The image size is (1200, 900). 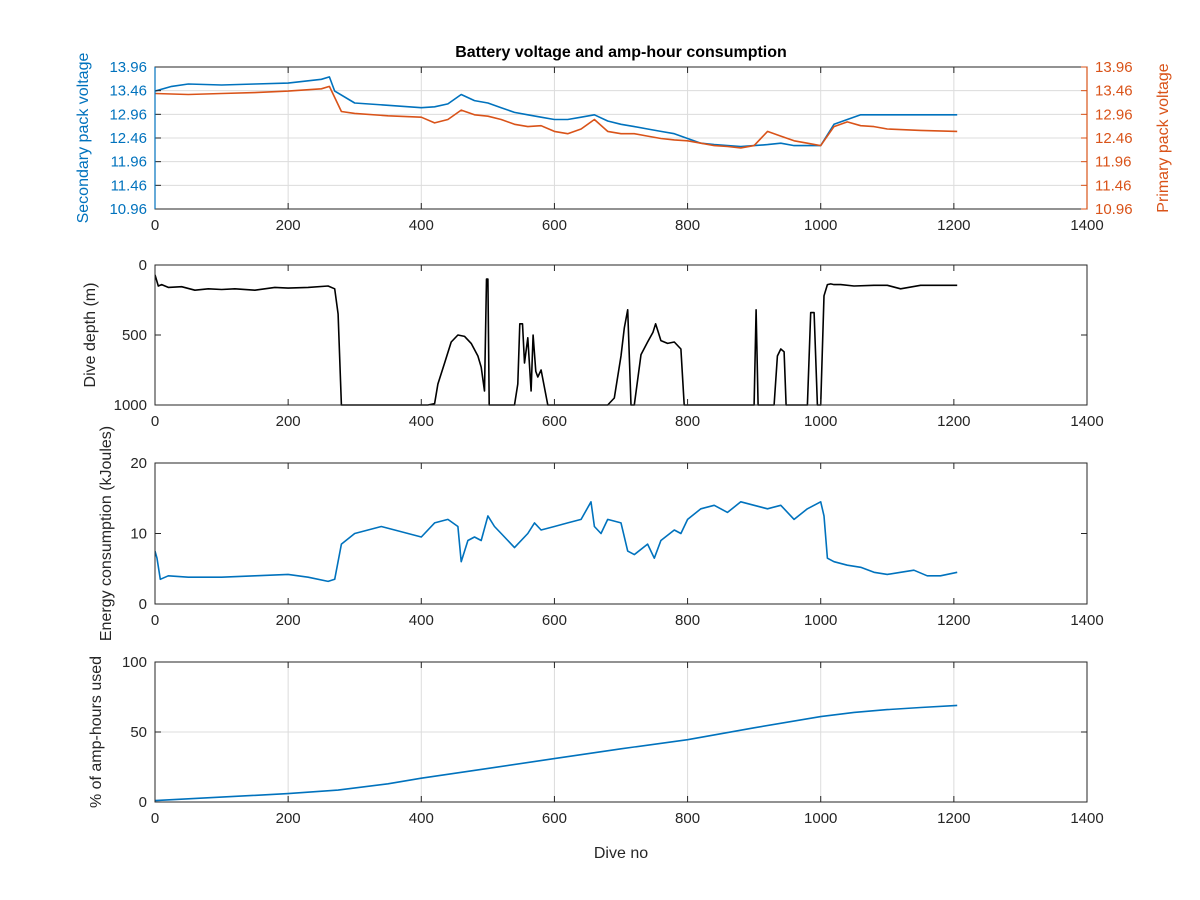 What do you see at coordinates (128, 138) in the screenshot?
I see `y-tick-label: 12.46` at bounding box center [128, 138].